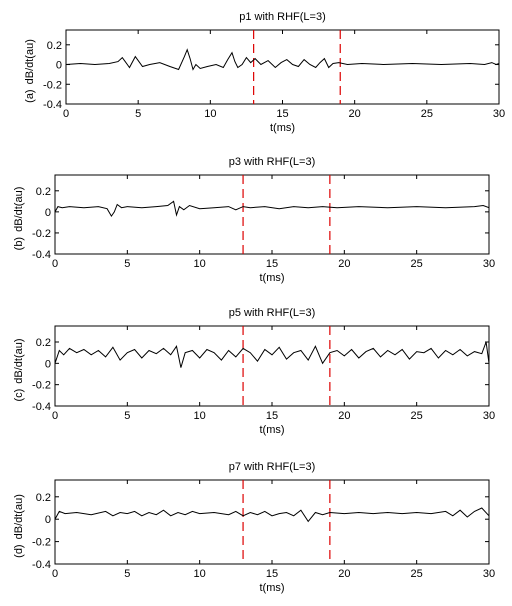 This screenshot has height=606, width=512. What do you see at coordinates (19, 550) in the screenshot?
I see `panel-label: (d)` at bounding box center [19, 550].